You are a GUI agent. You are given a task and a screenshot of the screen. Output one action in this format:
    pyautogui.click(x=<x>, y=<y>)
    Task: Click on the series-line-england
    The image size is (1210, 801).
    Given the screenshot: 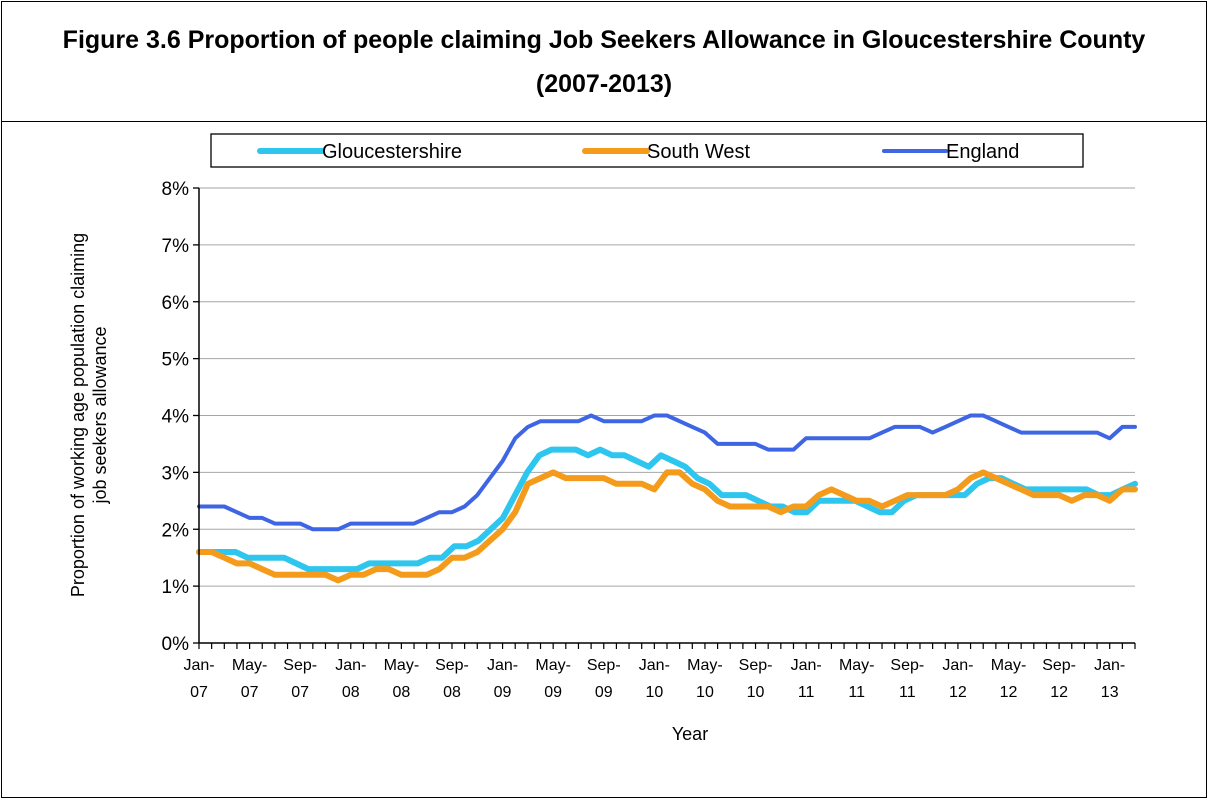 What is the action you would take?
    pyautogui.click(x=667, y=472)
    